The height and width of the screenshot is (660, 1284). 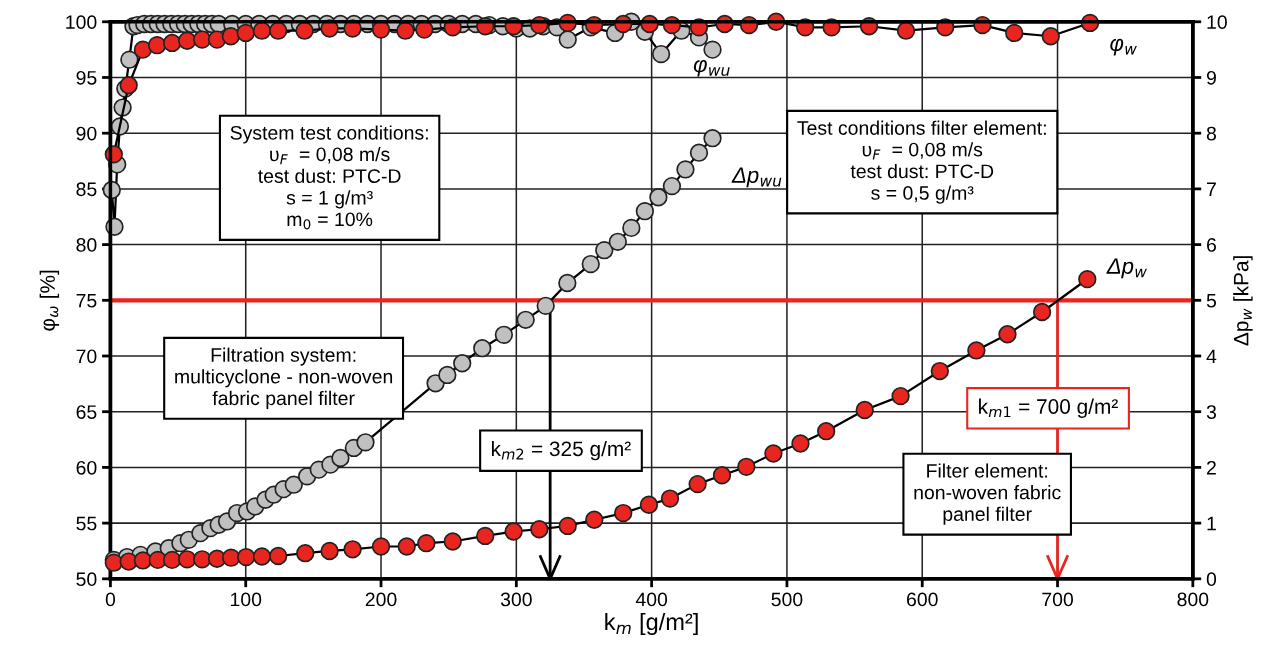 What do you see at coordinates (1211, 133) in the screenshot?
I see `y2-tick-label: 8` at bounding box center [1211, 133].